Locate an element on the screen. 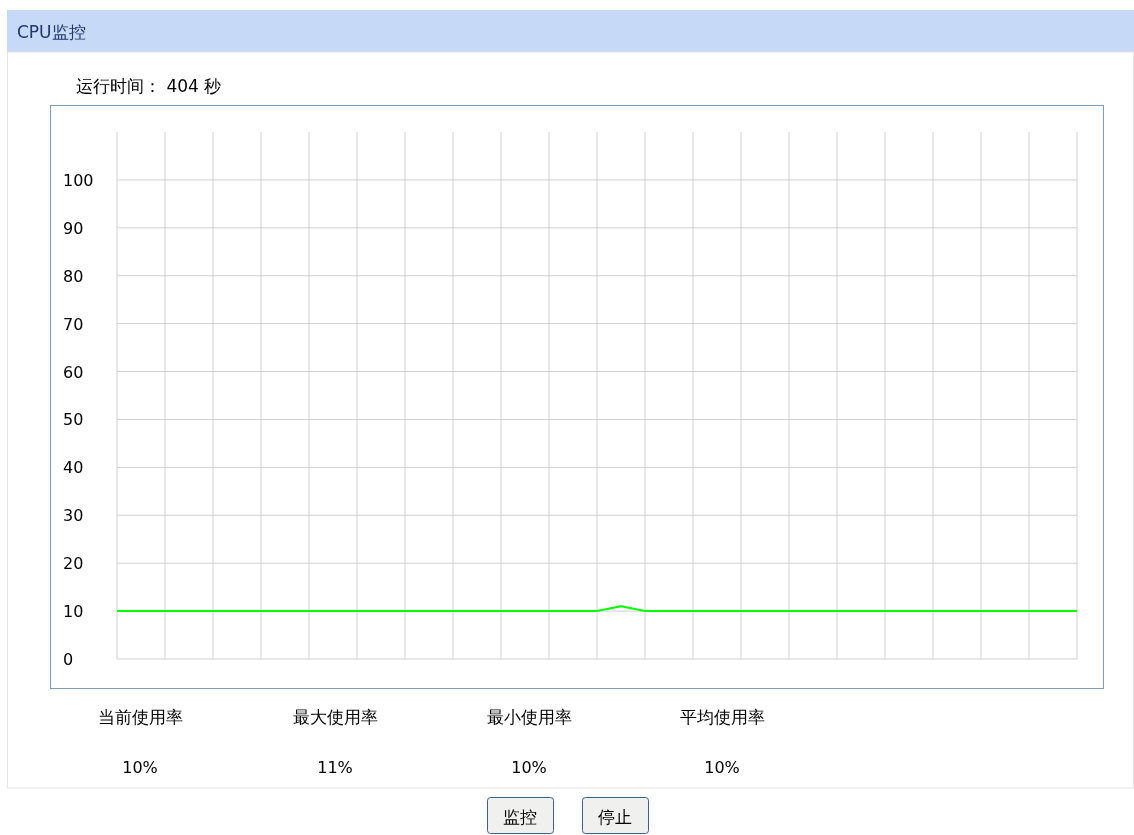 This screenshot has height=835, width=1134. y-tick-label: 0 is located at coordinates (68, 659).